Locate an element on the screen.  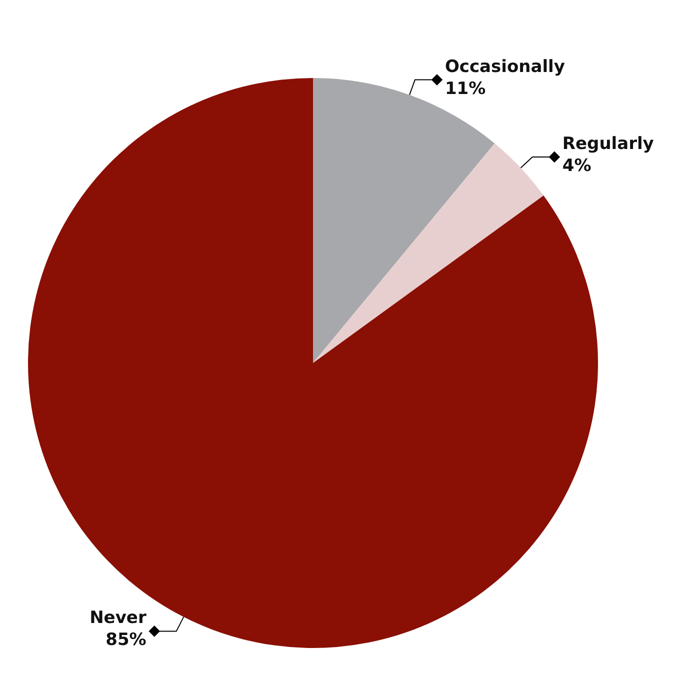
slice-label: Occasionally is located at coordinates (504, 66).